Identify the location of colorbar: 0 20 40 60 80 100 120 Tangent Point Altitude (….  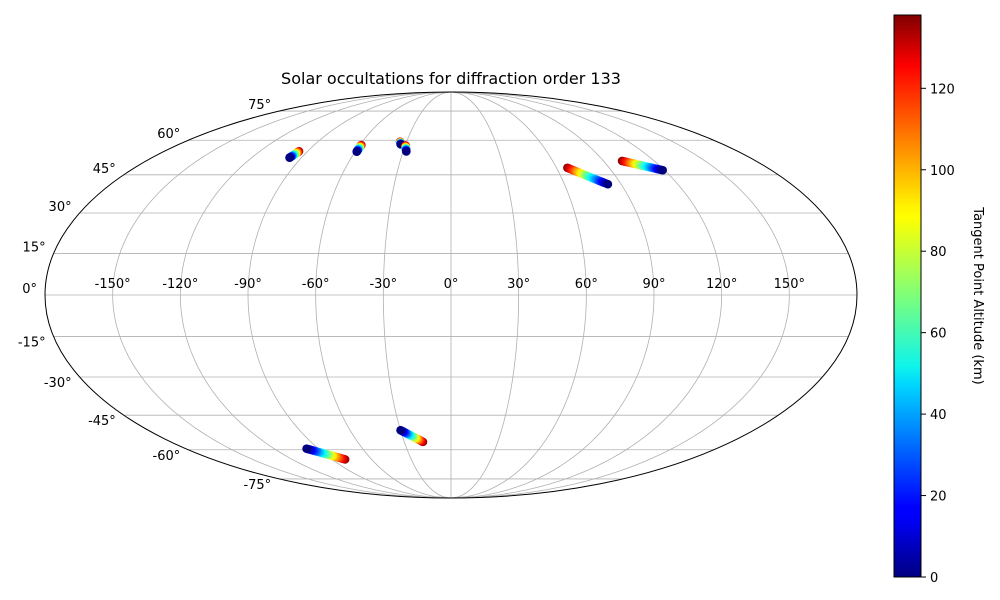
(939, 300).